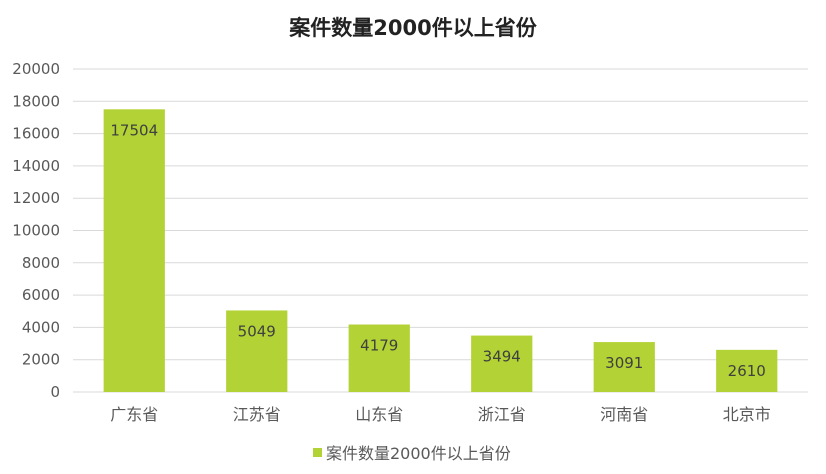  What do you see at coordinates (257, 414) in the screenshot?
I see `x-category-label: 江苏省` at bounding box center [257, 414].